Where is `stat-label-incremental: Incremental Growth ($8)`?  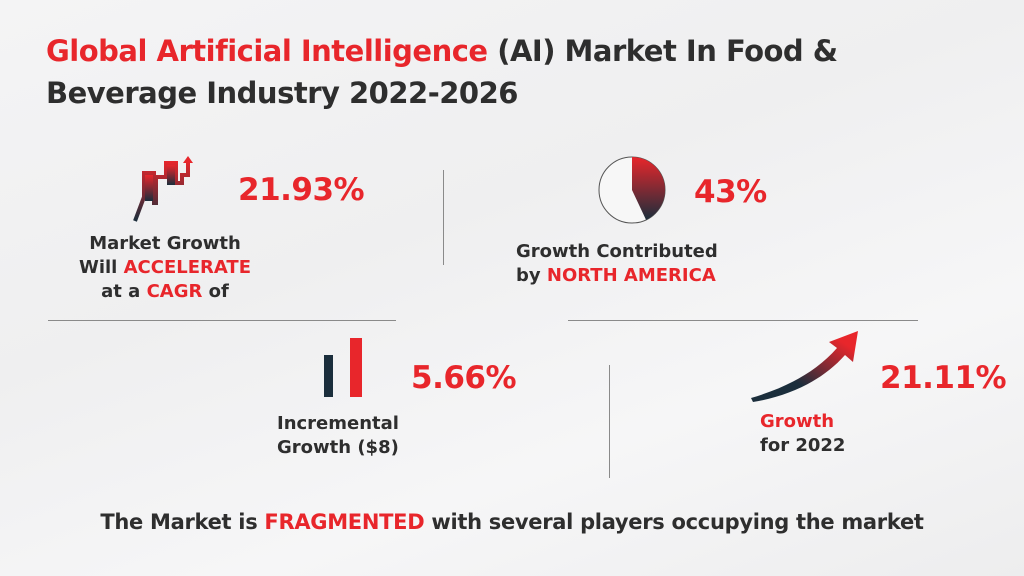 stat-label-incremental: Incremental Growth ($8) is located at coordinates (338, 436).